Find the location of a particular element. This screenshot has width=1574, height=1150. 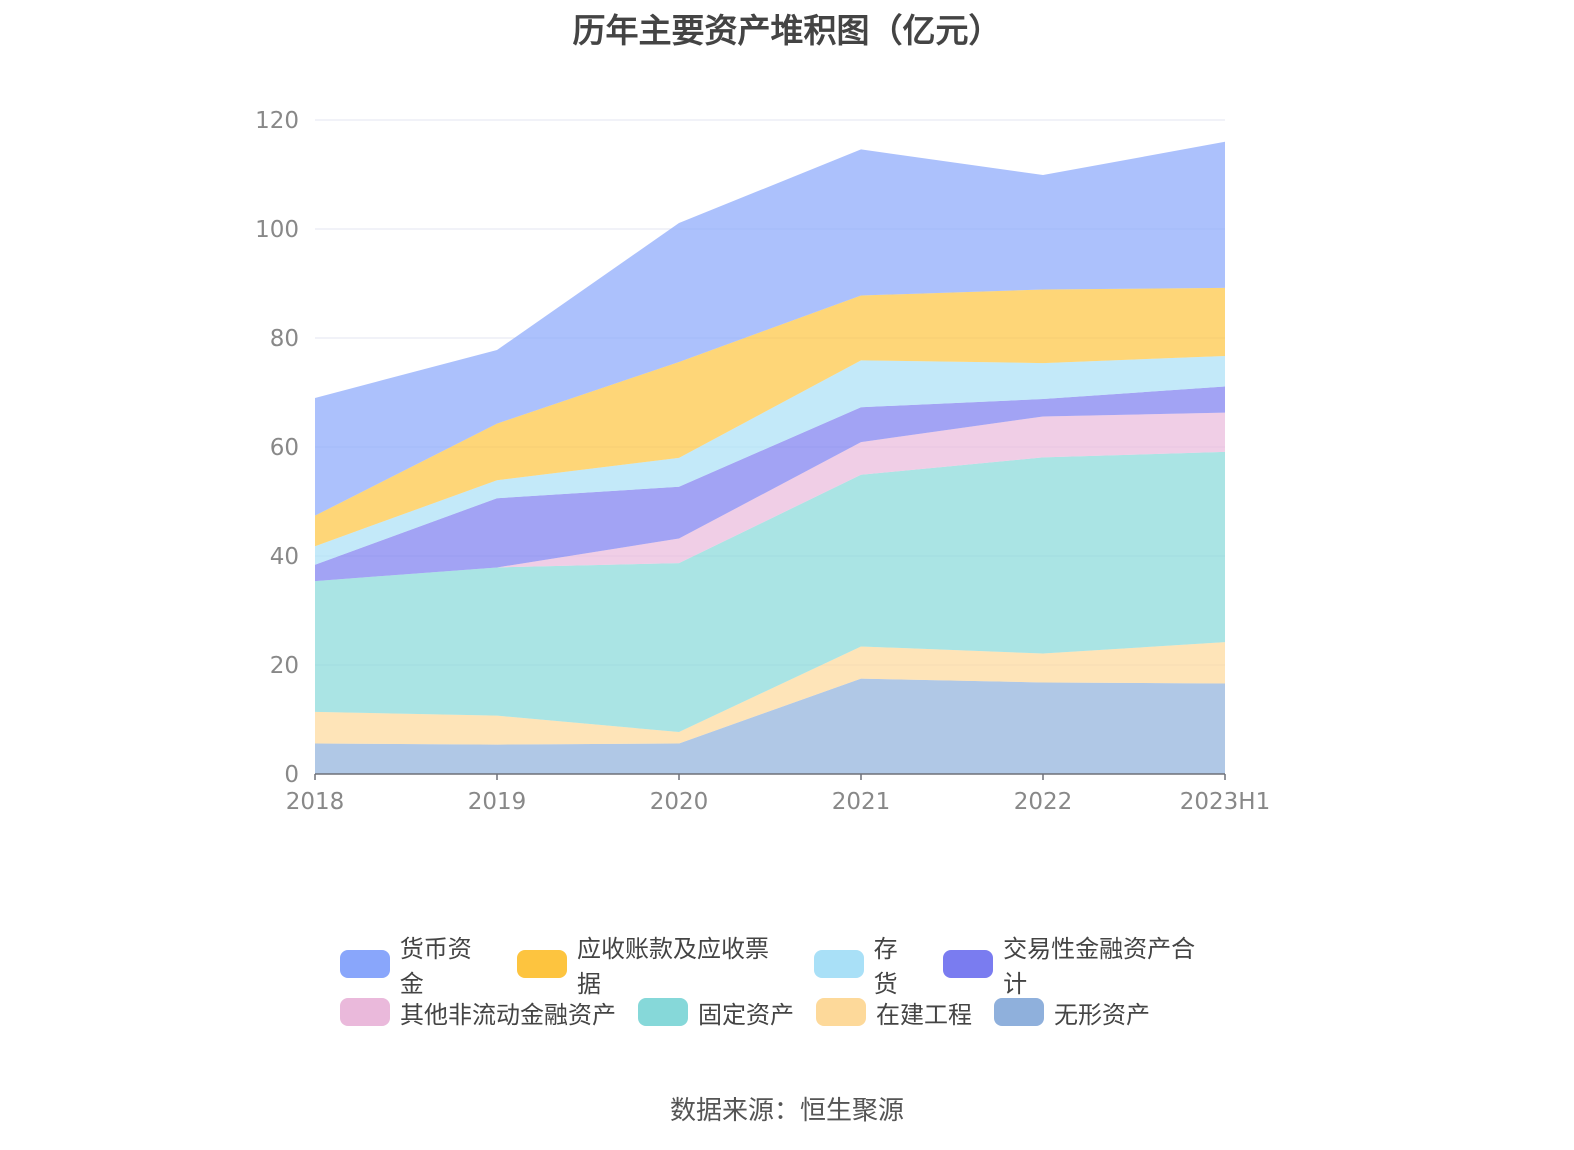

chart-title: 历年主要资产堆积图（亿元） is located at coordinates (787, 30).